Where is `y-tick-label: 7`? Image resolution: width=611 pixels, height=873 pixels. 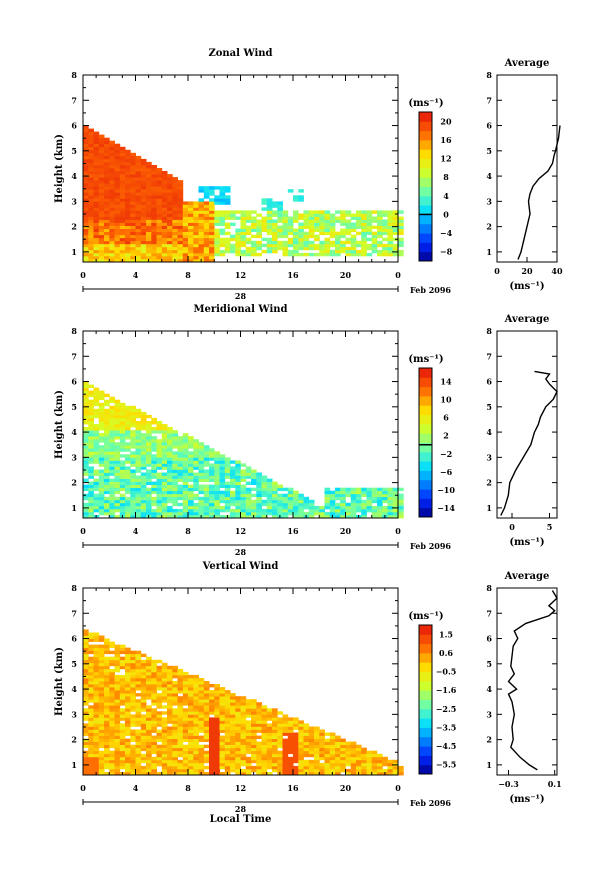
y-tick-label: 7 is located at coordinates (74, 613).